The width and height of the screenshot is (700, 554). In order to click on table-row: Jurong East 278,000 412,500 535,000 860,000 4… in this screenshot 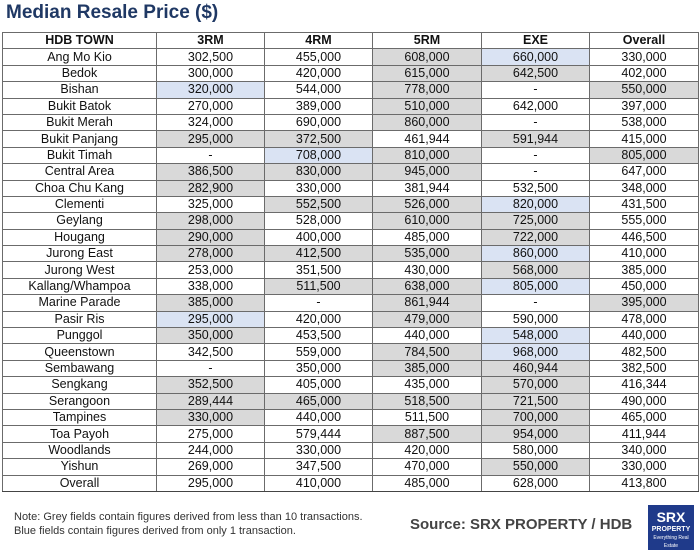, I will do `click(350, 254)`.